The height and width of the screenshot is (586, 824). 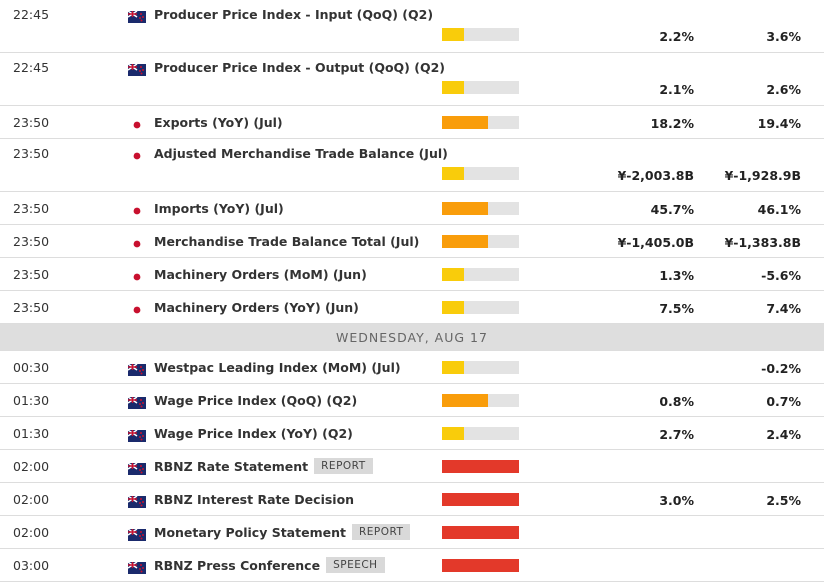 I want to click on event-name: Westpac Leading Index (MoM) (Jul), so click(x=277, y=367).